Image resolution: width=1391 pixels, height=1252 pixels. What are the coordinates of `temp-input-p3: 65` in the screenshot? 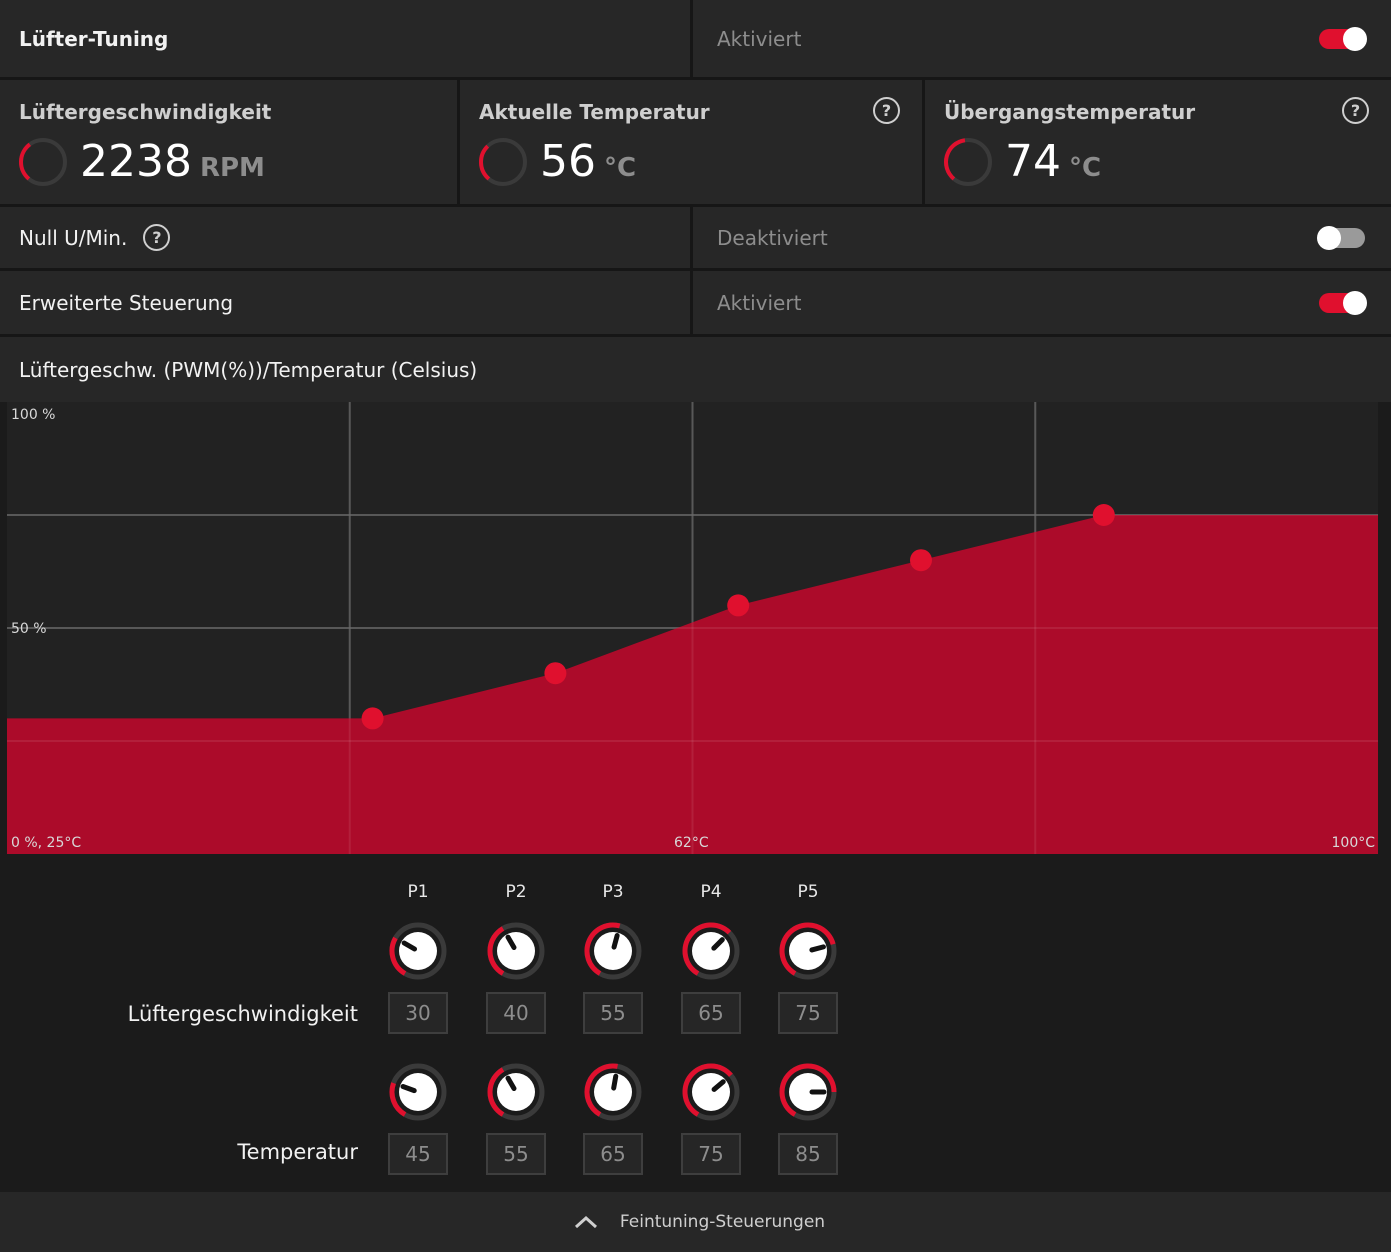 It's located at (613, 1154).